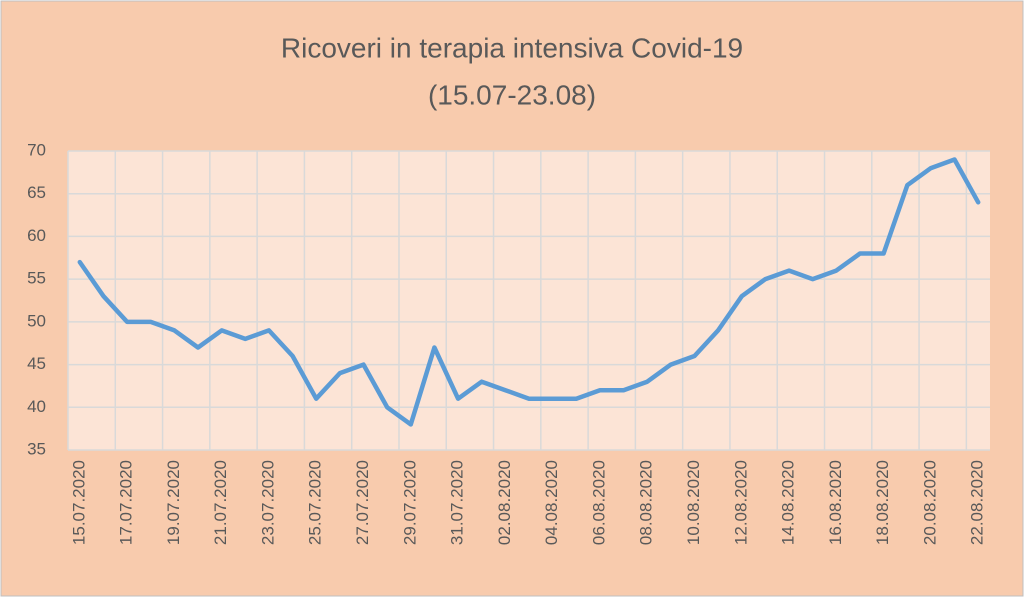 Image resolution: width=1024 pixels, height=597 pixels. Describe the element at coordinates (36, 406) in the screenshot. I see `y-tick-label: 40` at that location.